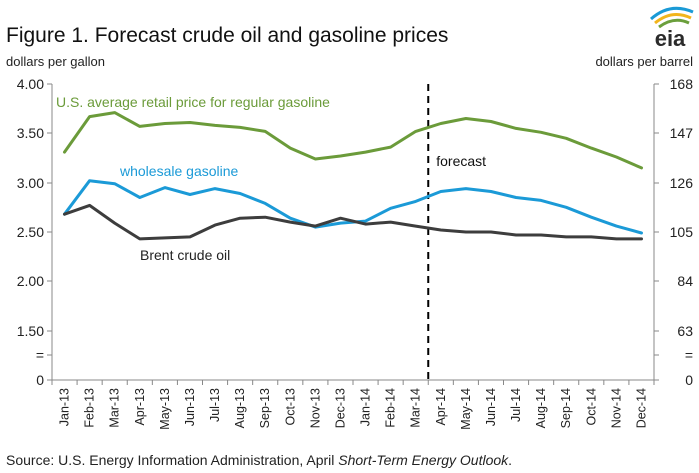 The image size is (699, 473). What do you see at coordinates (190, 407) in the screenshot?
I see `x-tick-label: Jun-13` at bounding box center [190, 407].